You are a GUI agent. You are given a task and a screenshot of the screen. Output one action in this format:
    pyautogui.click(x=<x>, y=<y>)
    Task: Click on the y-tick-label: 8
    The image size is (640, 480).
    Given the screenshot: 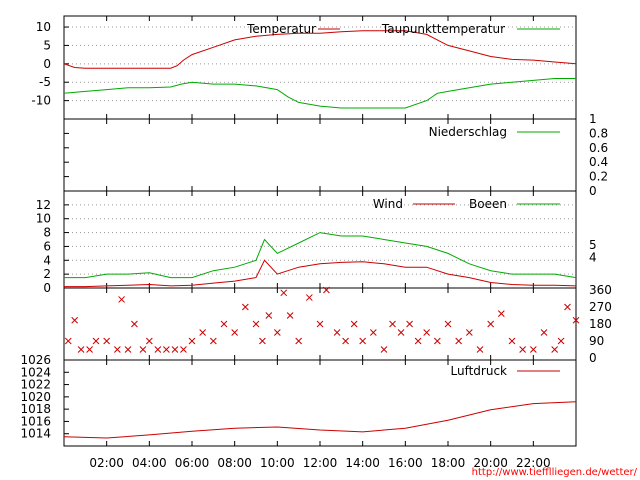 What is the action you would take?
    pyautogui.click(x=47, y=233)
    